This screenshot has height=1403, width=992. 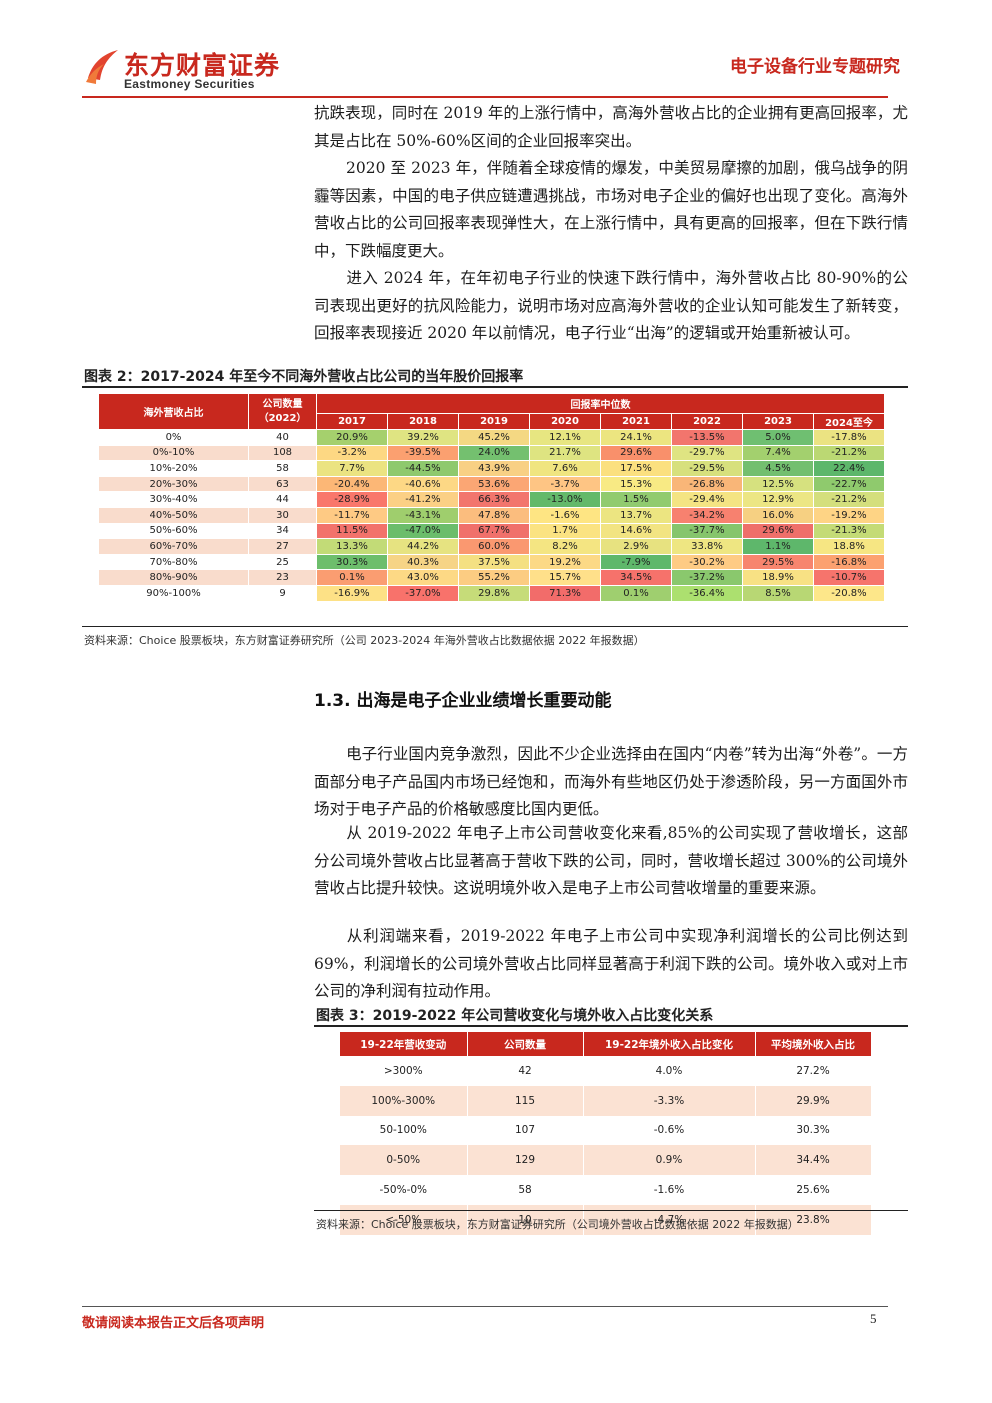 I want to click on company-count: 40, so click(x=282, y=437).